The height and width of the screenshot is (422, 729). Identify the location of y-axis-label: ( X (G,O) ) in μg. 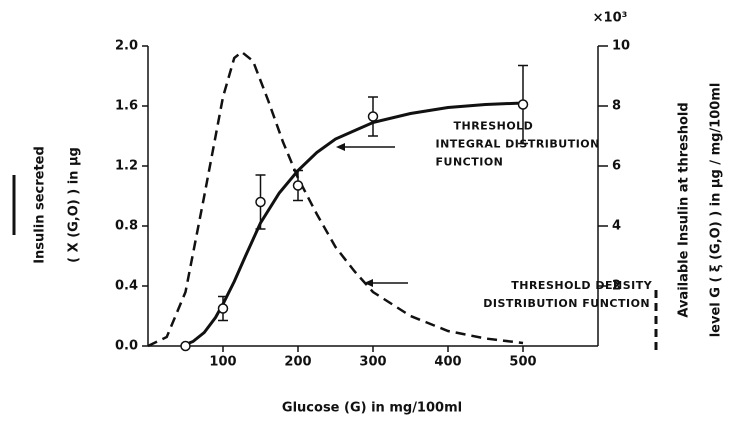
(74, 205).